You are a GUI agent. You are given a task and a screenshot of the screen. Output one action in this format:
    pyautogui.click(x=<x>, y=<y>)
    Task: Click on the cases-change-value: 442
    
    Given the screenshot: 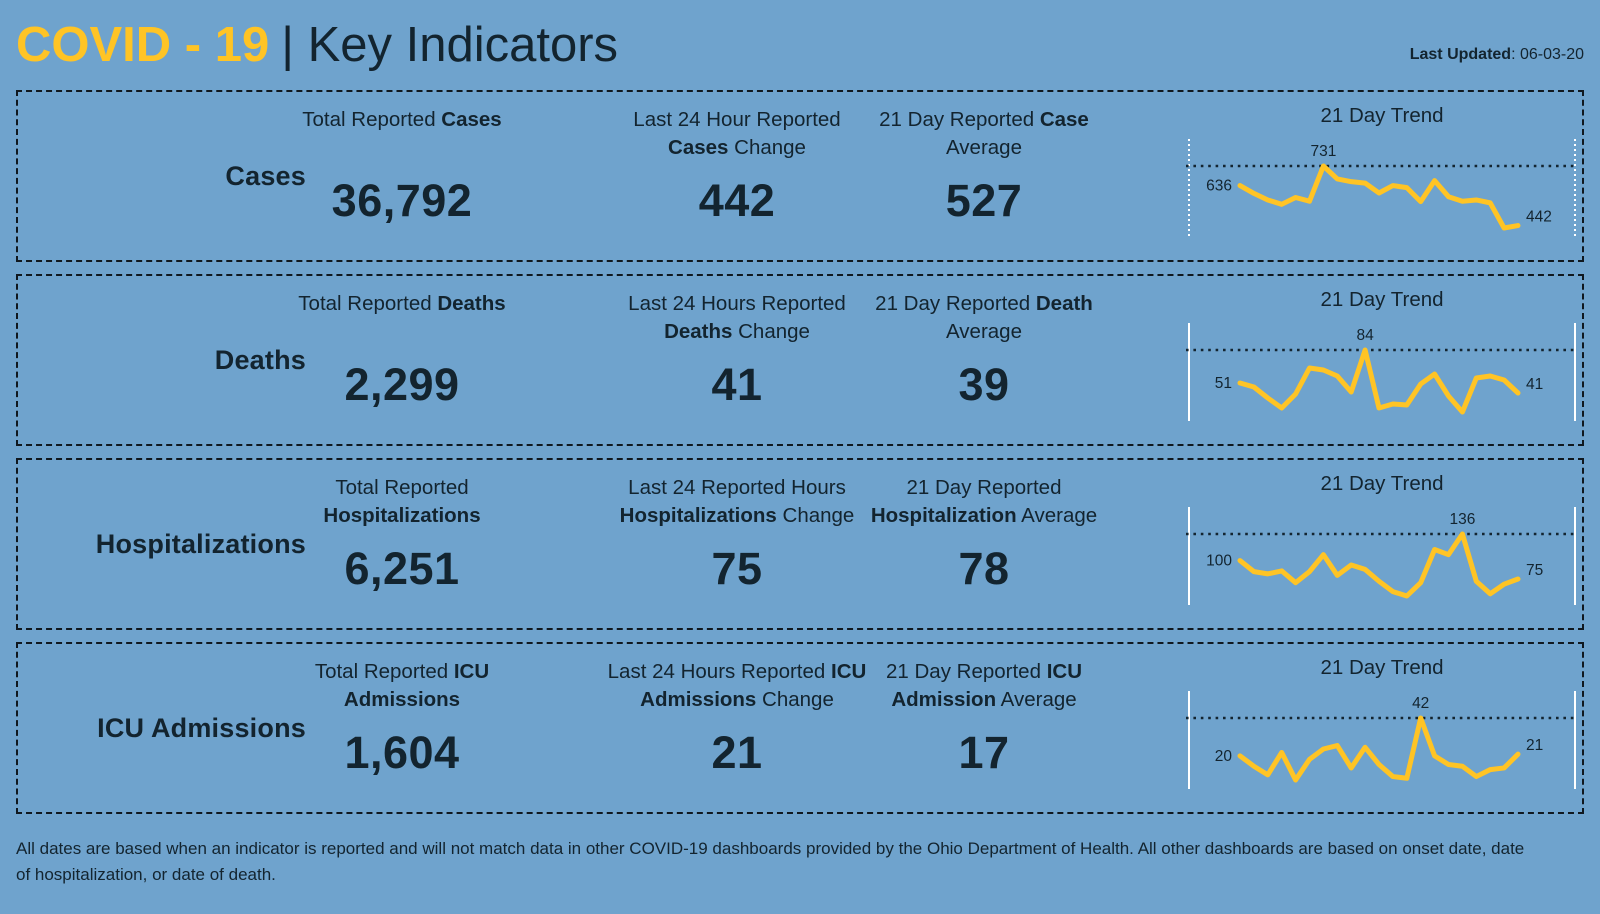 What is the action you would take?
    pyautogui.click(x=737, y=200)
    